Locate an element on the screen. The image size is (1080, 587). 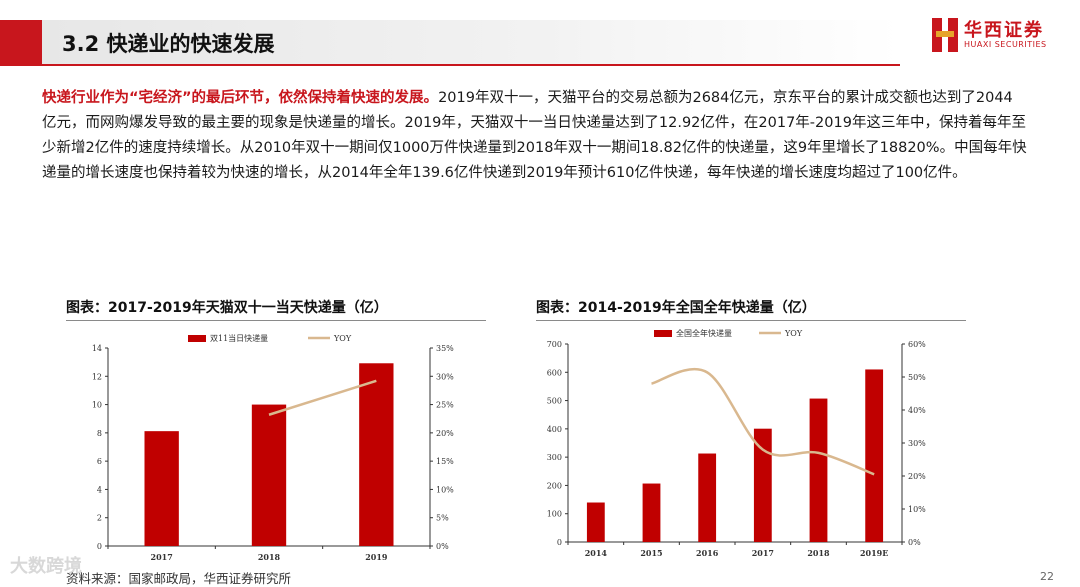
chart1-y-tick-label-left: 12 is located at coordinates (97, 376).